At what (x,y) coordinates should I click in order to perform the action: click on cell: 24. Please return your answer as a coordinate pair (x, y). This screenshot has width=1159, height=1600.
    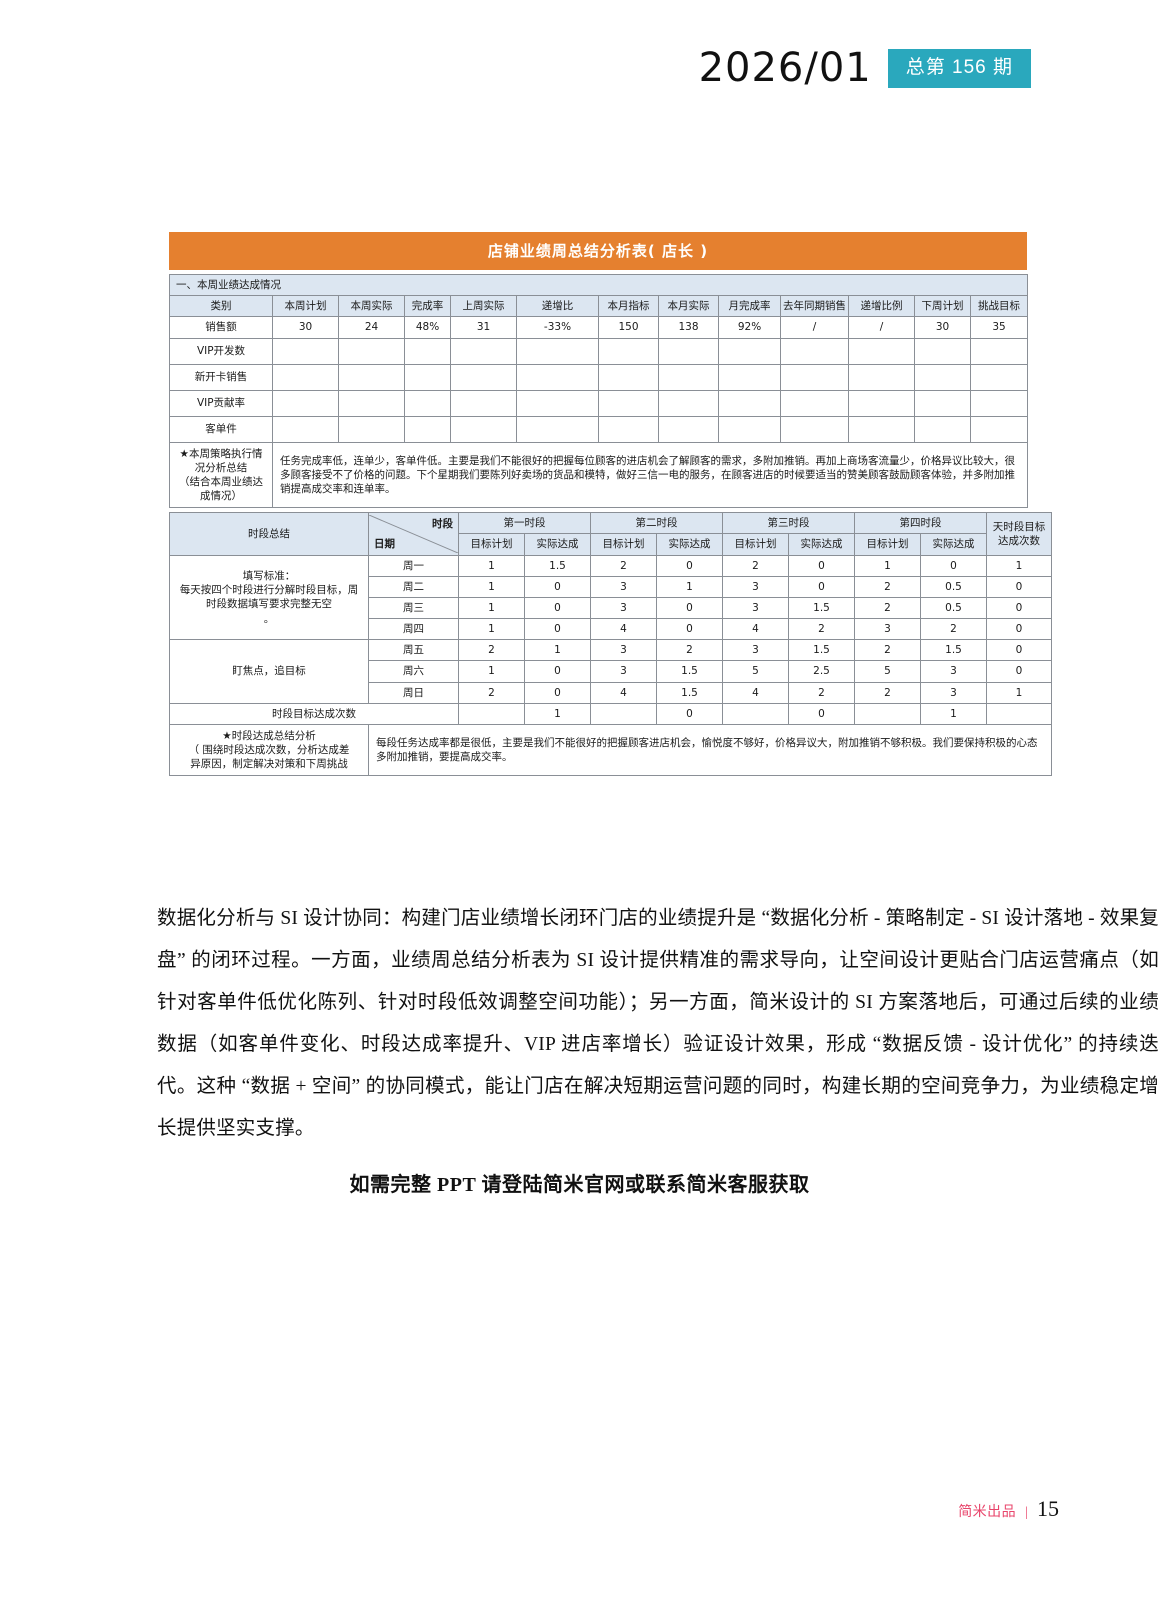
    Looking at the image, I should click on (371, 327).